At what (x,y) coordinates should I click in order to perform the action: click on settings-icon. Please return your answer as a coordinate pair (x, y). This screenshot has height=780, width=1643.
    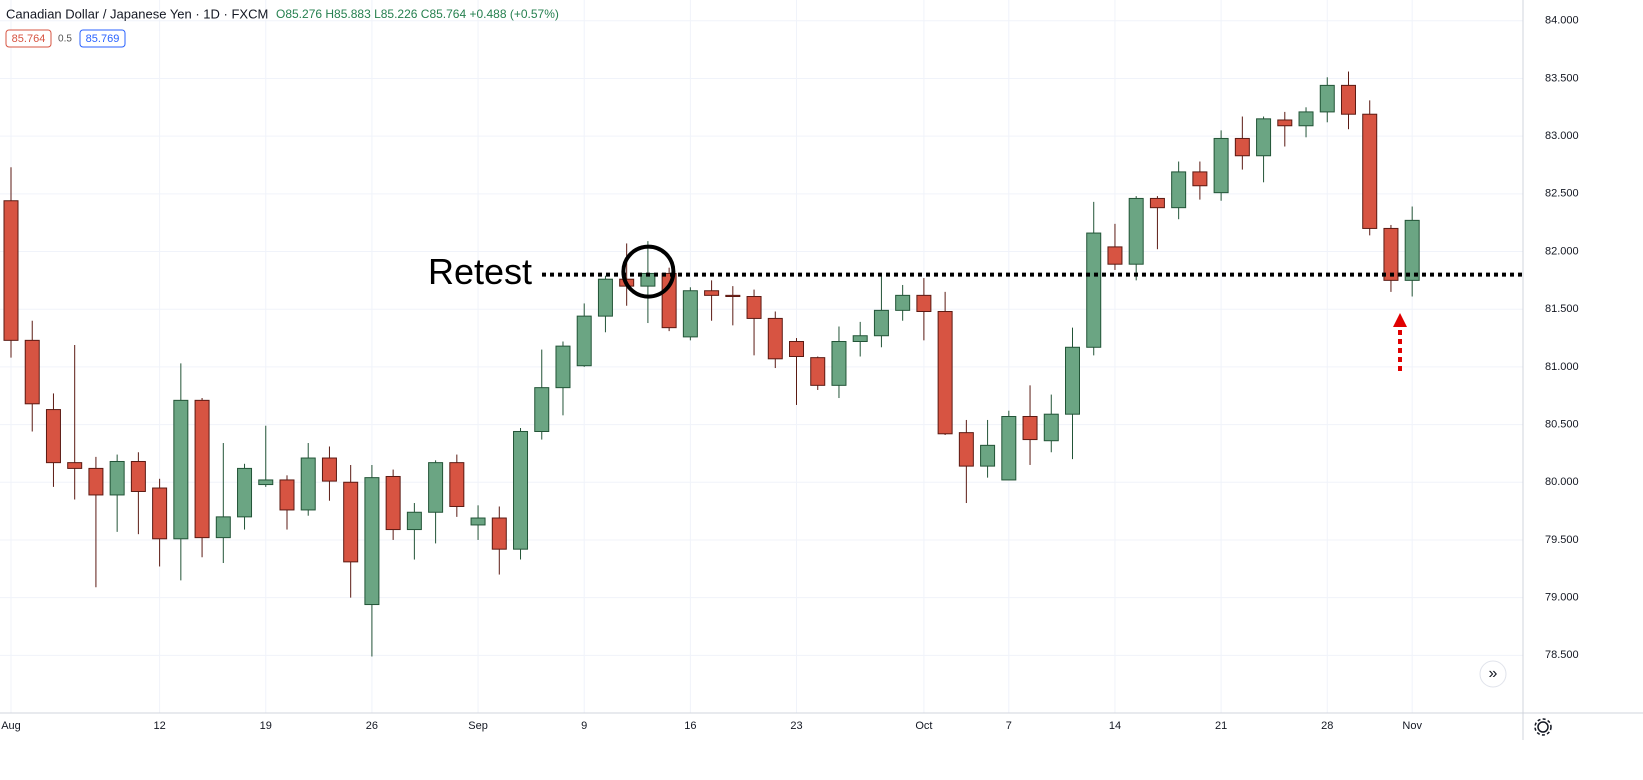
    Looking at the image, I should click on (1543, 727).